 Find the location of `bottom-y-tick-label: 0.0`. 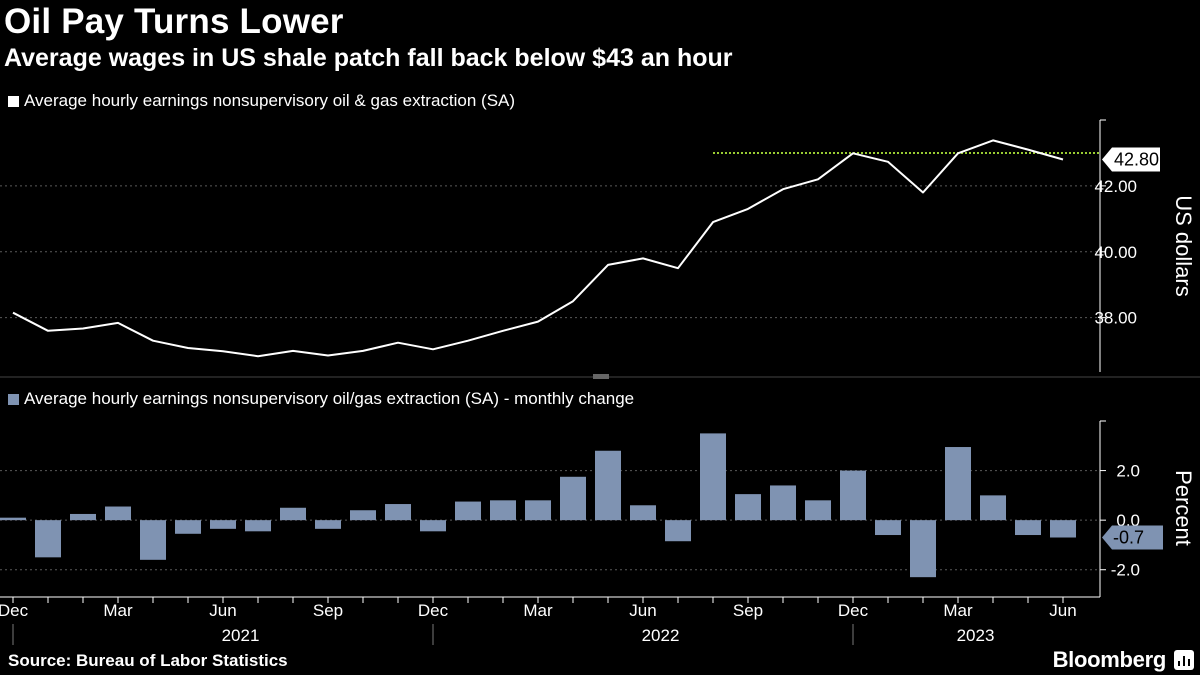

bottom-y-tick-label: 0.0 is located at coordinates (1128, 520).